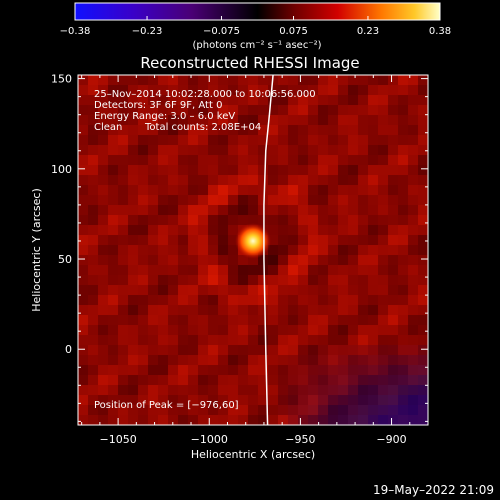 The height and width of the screenshot is (500, 500). I want to click on colorbar-units: (photons cm⁻² s⁻¹ asec⁻²), so click(256, 45).